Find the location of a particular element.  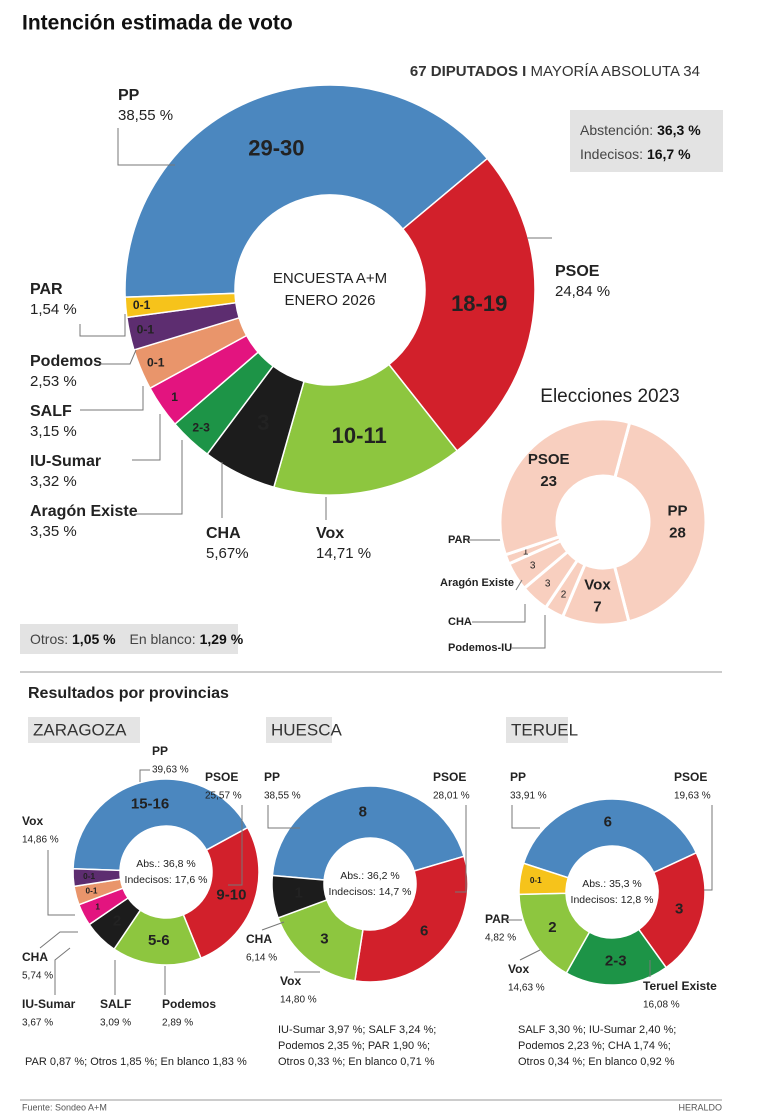

party-vote: 16,08 % is located at coordinates (661, 1005).